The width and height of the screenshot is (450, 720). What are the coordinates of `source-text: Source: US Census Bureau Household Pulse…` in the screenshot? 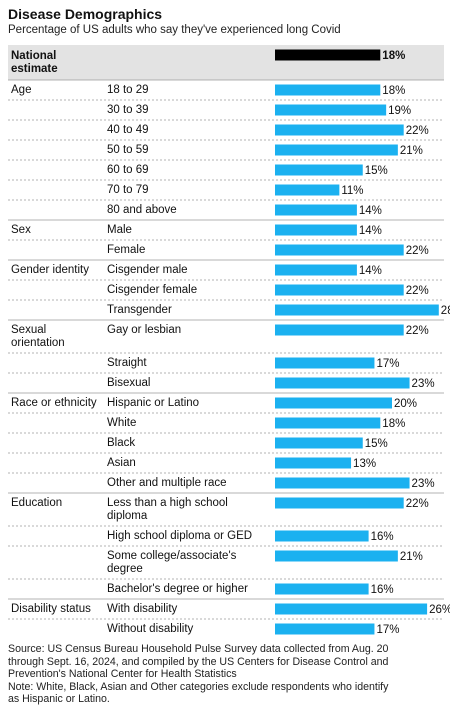 It's located at (198, 662).